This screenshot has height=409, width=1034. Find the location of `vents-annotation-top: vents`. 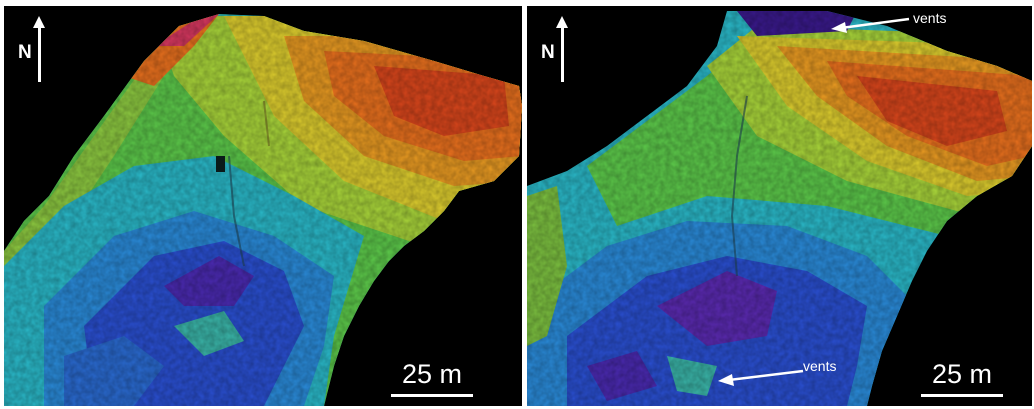

vents-annotation-top: vents is located at coordinates (897, 22).